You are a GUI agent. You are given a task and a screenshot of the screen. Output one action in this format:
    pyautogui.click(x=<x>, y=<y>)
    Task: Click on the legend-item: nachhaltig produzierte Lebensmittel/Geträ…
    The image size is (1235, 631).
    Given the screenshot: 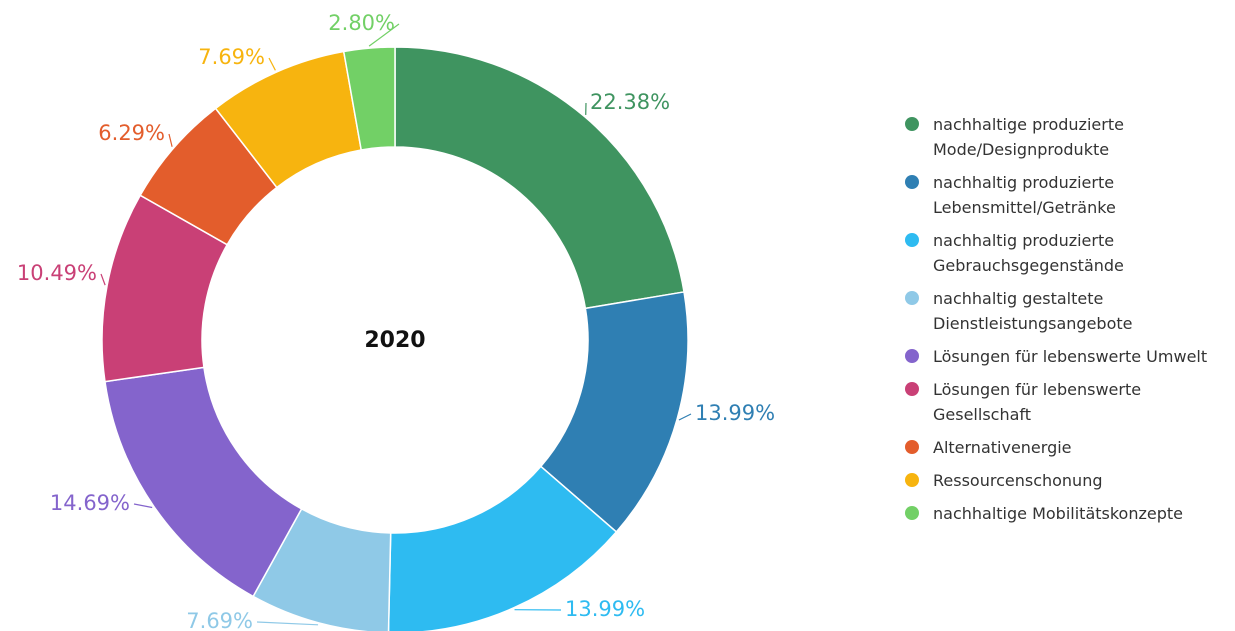 What is the action you would take?
    pyautogui.click(x=1070, y=195)
    